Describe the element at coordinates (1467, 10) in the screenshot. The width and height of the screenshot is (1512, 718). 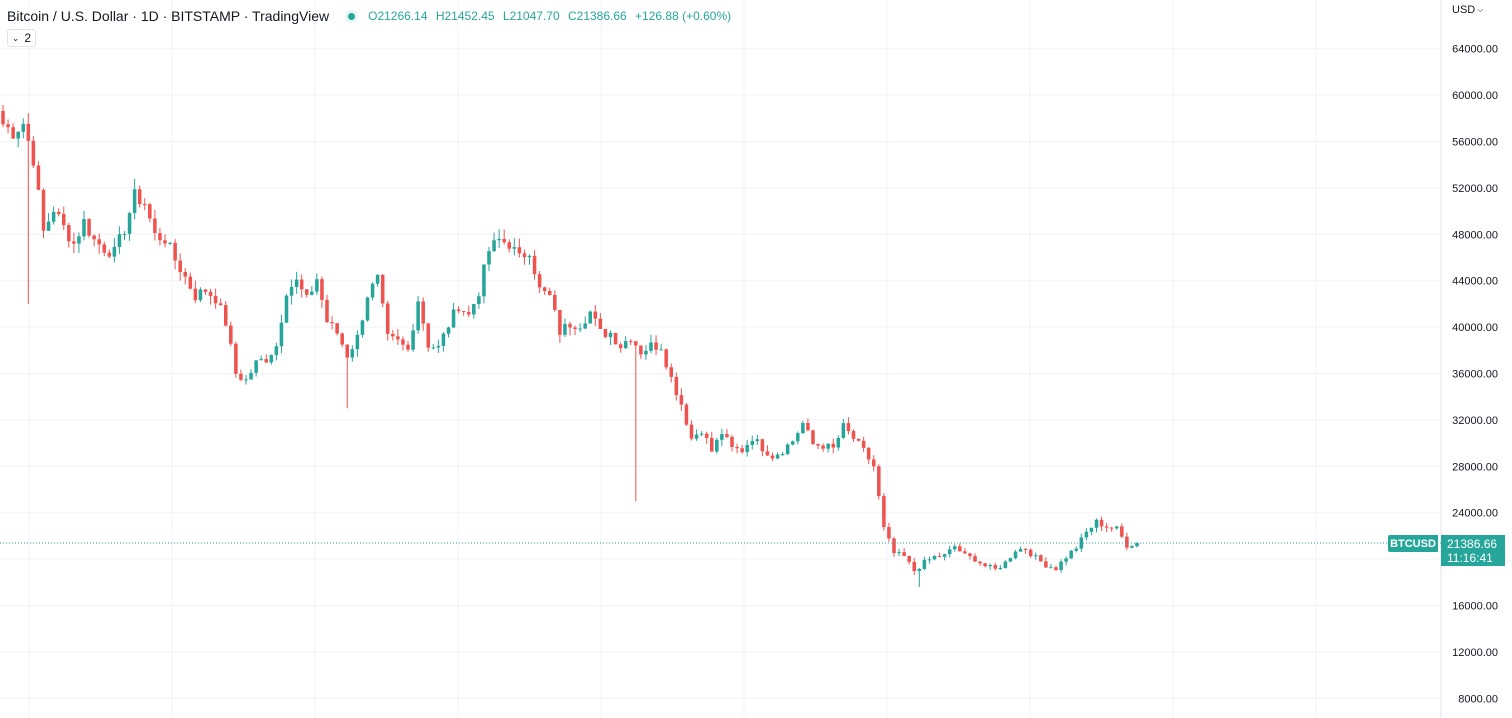
I see `currency-selector: USD ⌵` at that location.